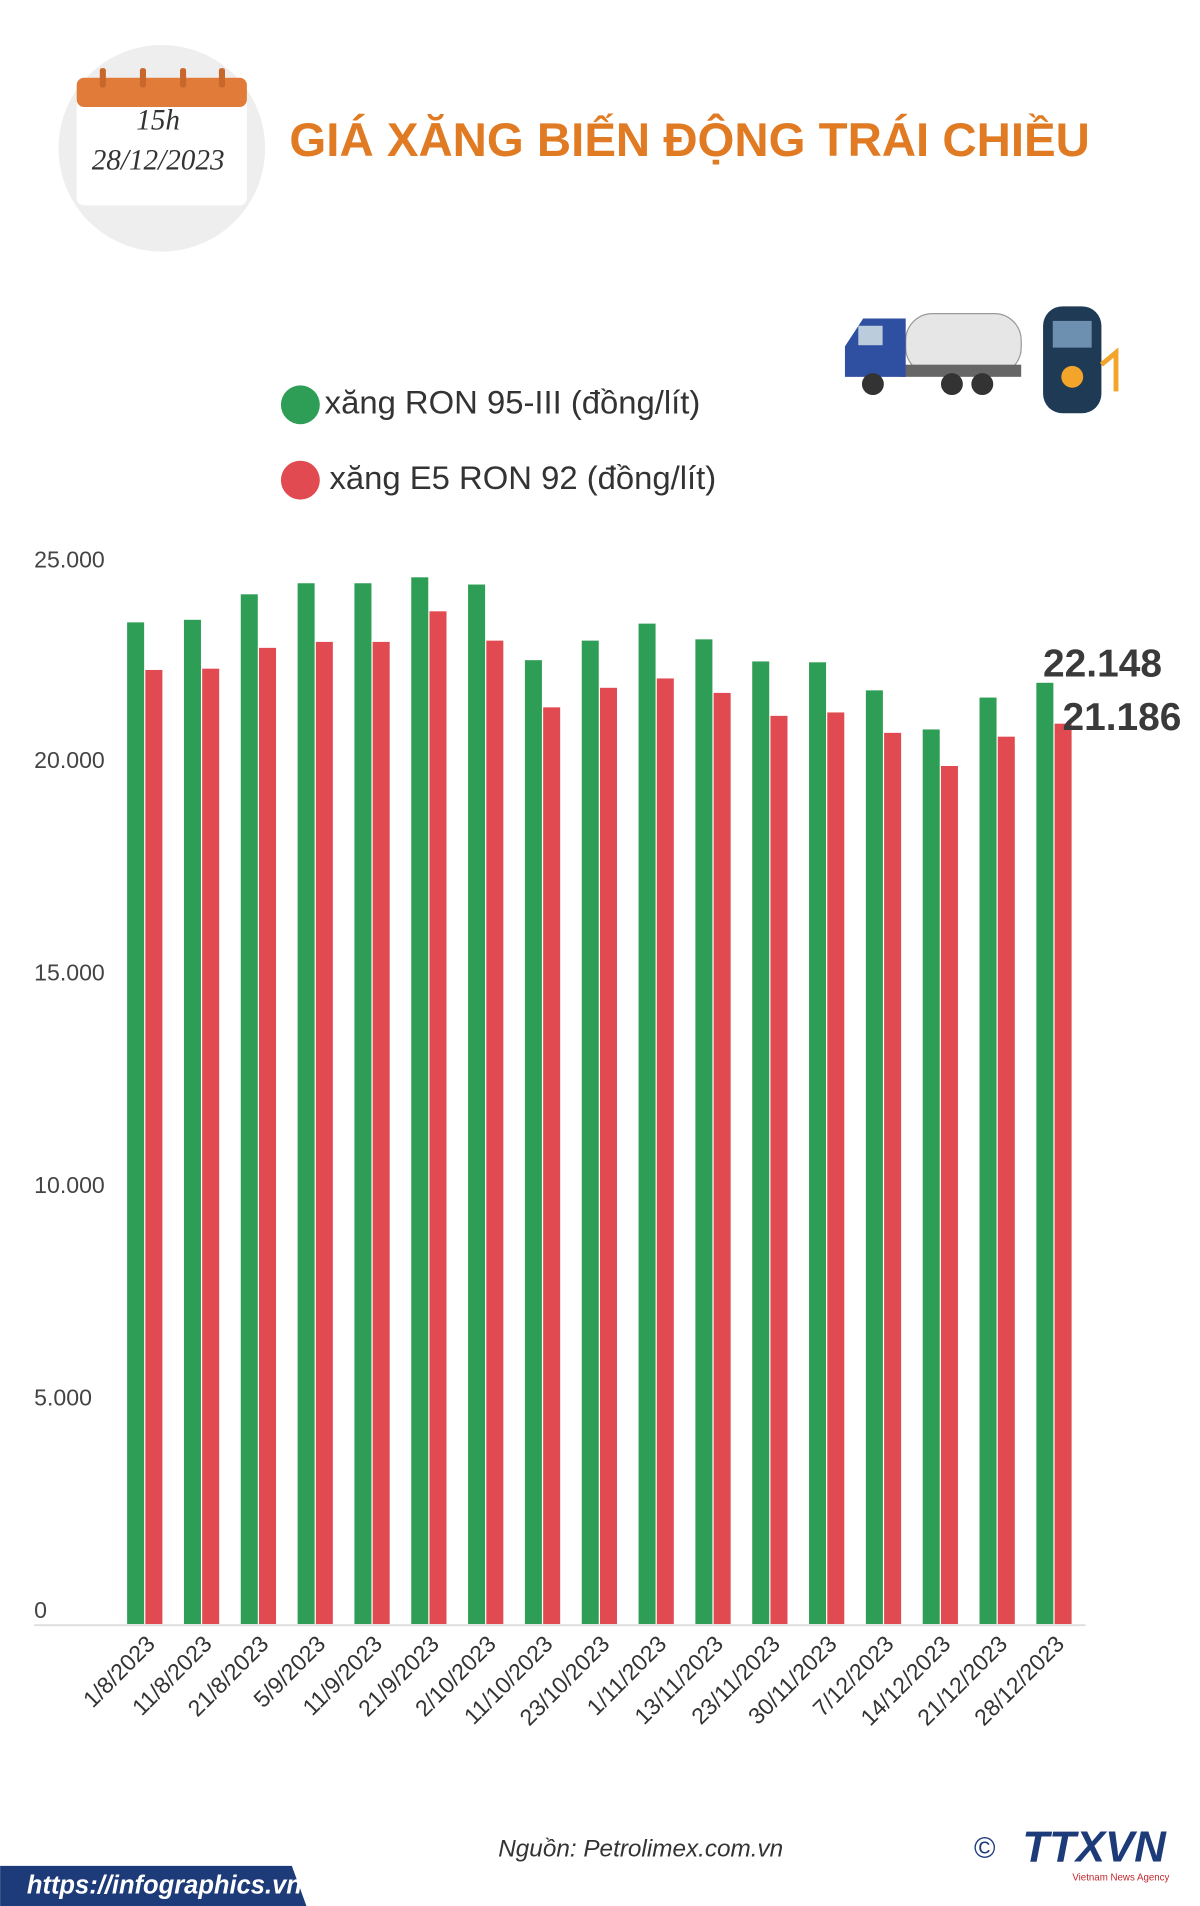 The width and height of the screenshot is (1200, 1906). I want to click on legend-label: xăng RON 95-III (đồng/lít), so click(513, 401).